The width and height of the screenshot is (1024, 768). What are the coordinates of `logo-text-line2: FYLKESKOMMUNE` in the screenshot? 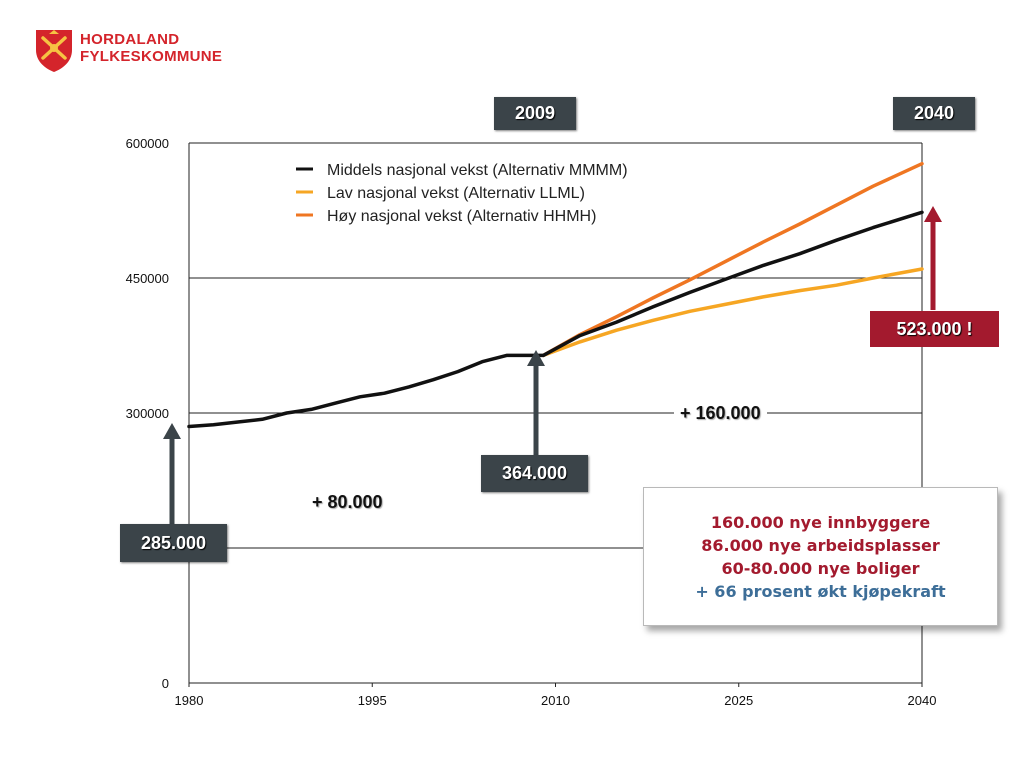 It's located at (151, 56).